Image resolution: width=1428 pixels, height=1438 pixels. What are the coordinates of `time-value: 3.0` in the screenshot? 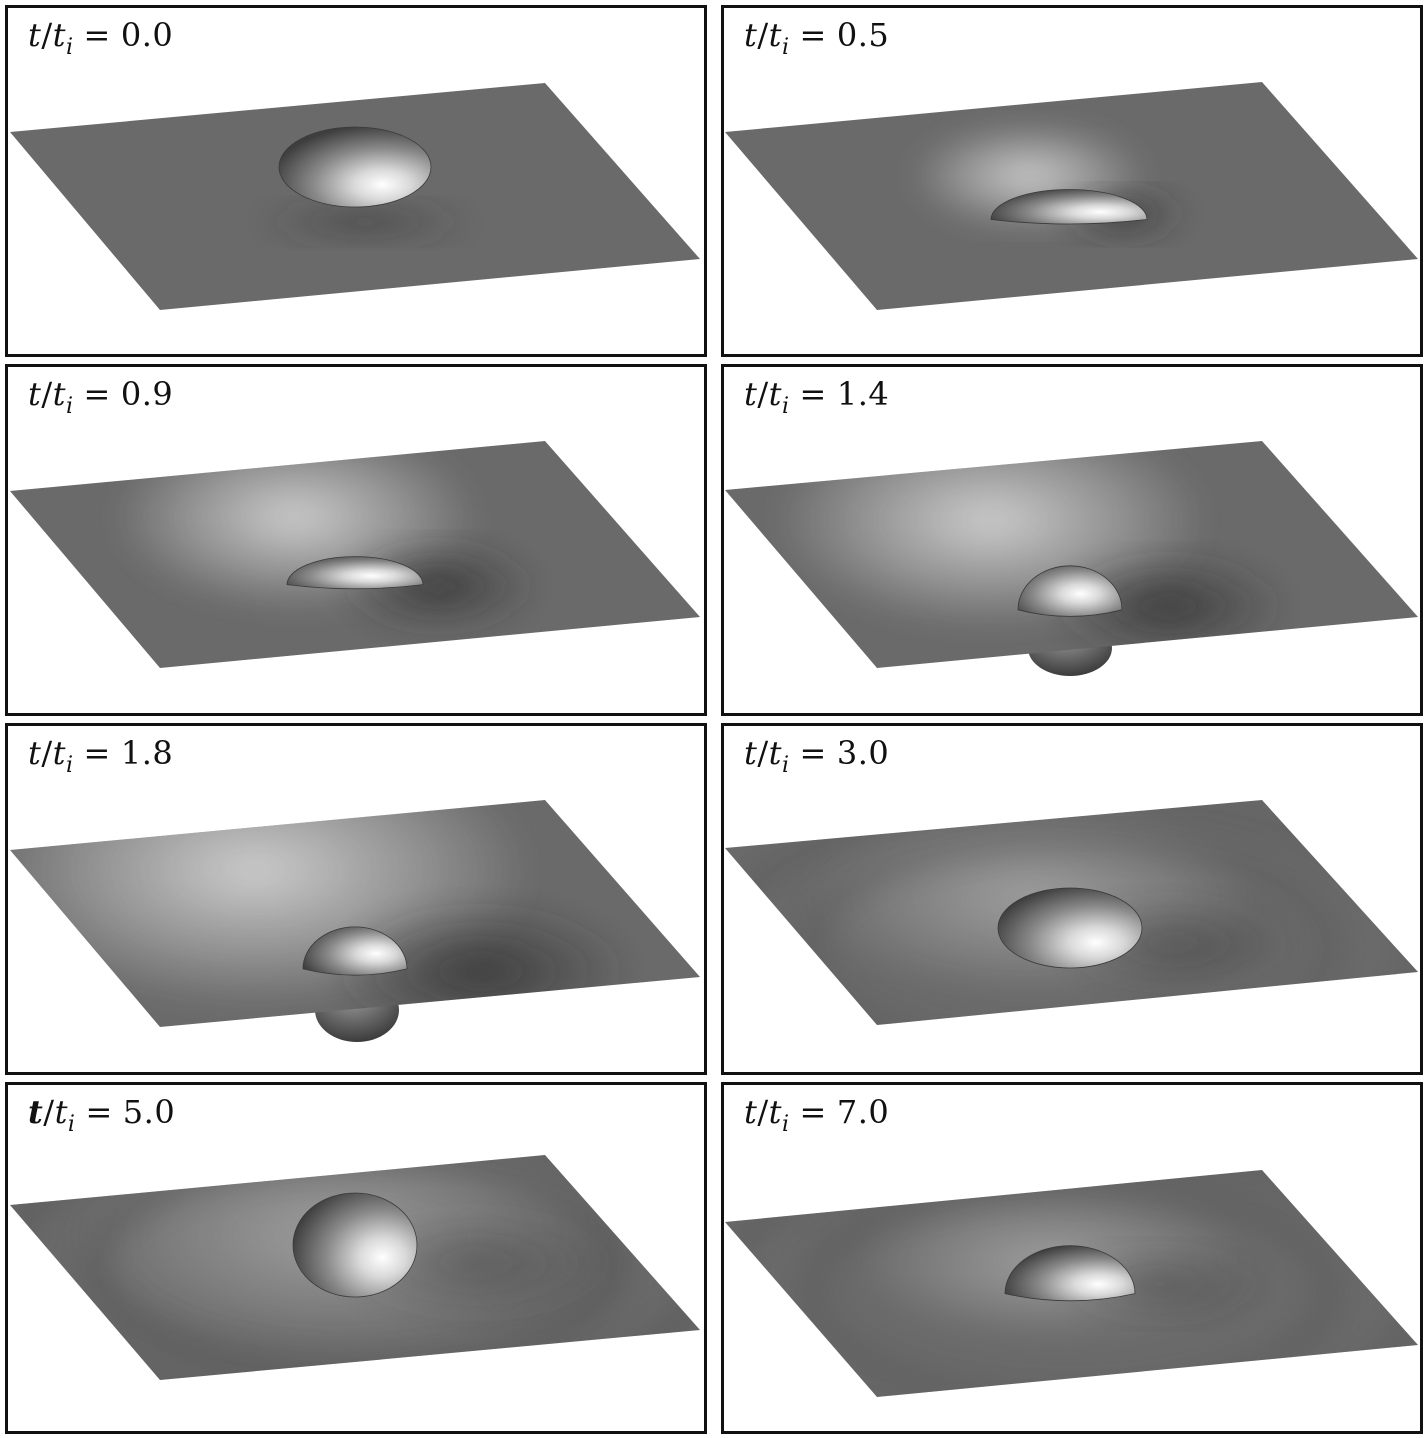 It's located at (863, 753).